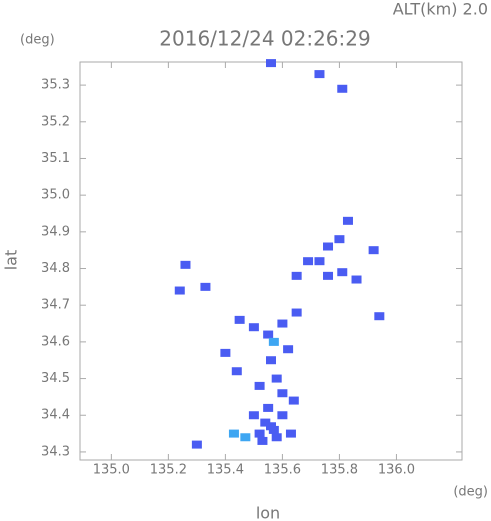  Describe the element at coordinates (111, 470) in the screenshot. I see `x-tick-label: 135.0` at that location.